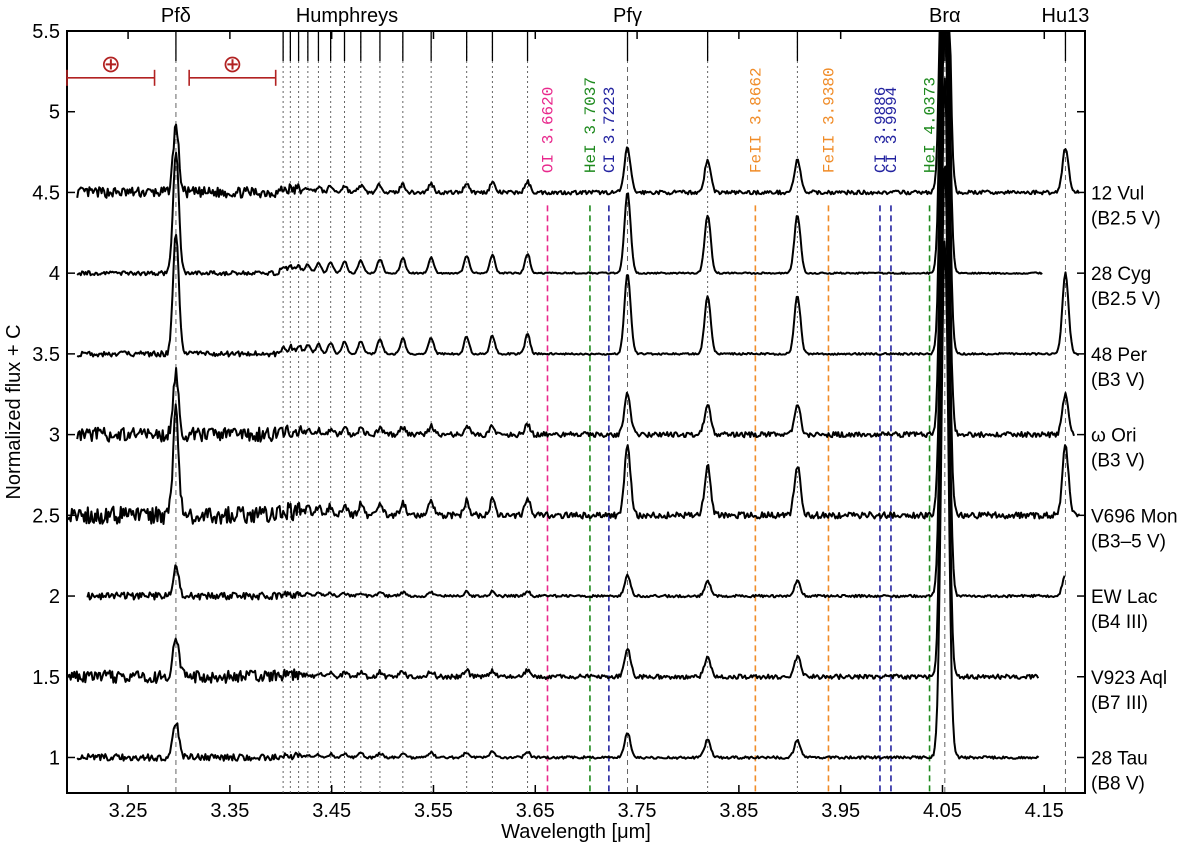 The image size is (1200, 848). What do you see at coordinates (1118, 783) in the screenshot?
I see `spectral-type-label: (B8 V)` at bounding box center [1118, 783].